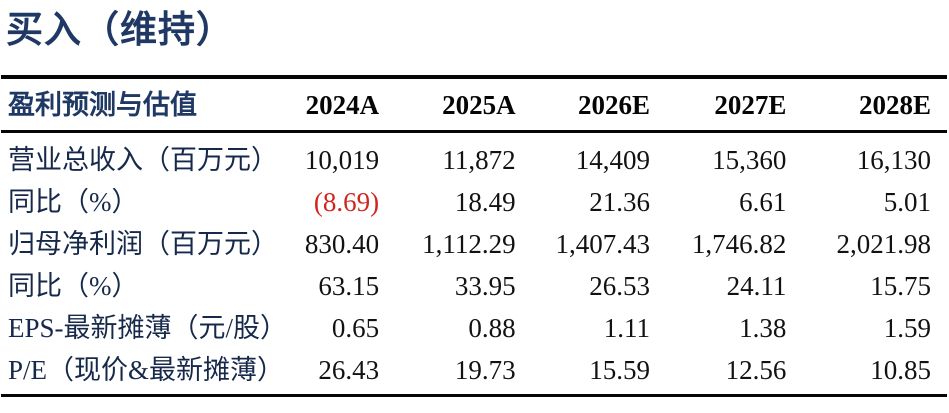 Image resolution: width=949 pixels, height=413 pixels. What do you see at coordinates (349, 286) in the screenshot?
I see `table-cell: 63.15` at bounding box center [349, 286].